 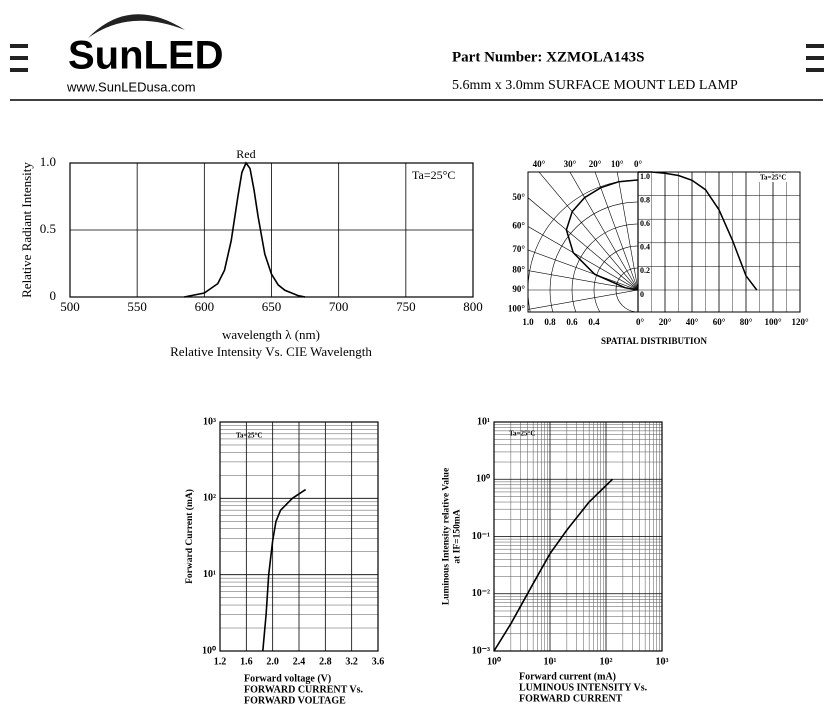 I want to click on y-tick-label: 0.5, so click(x=48, y=228).